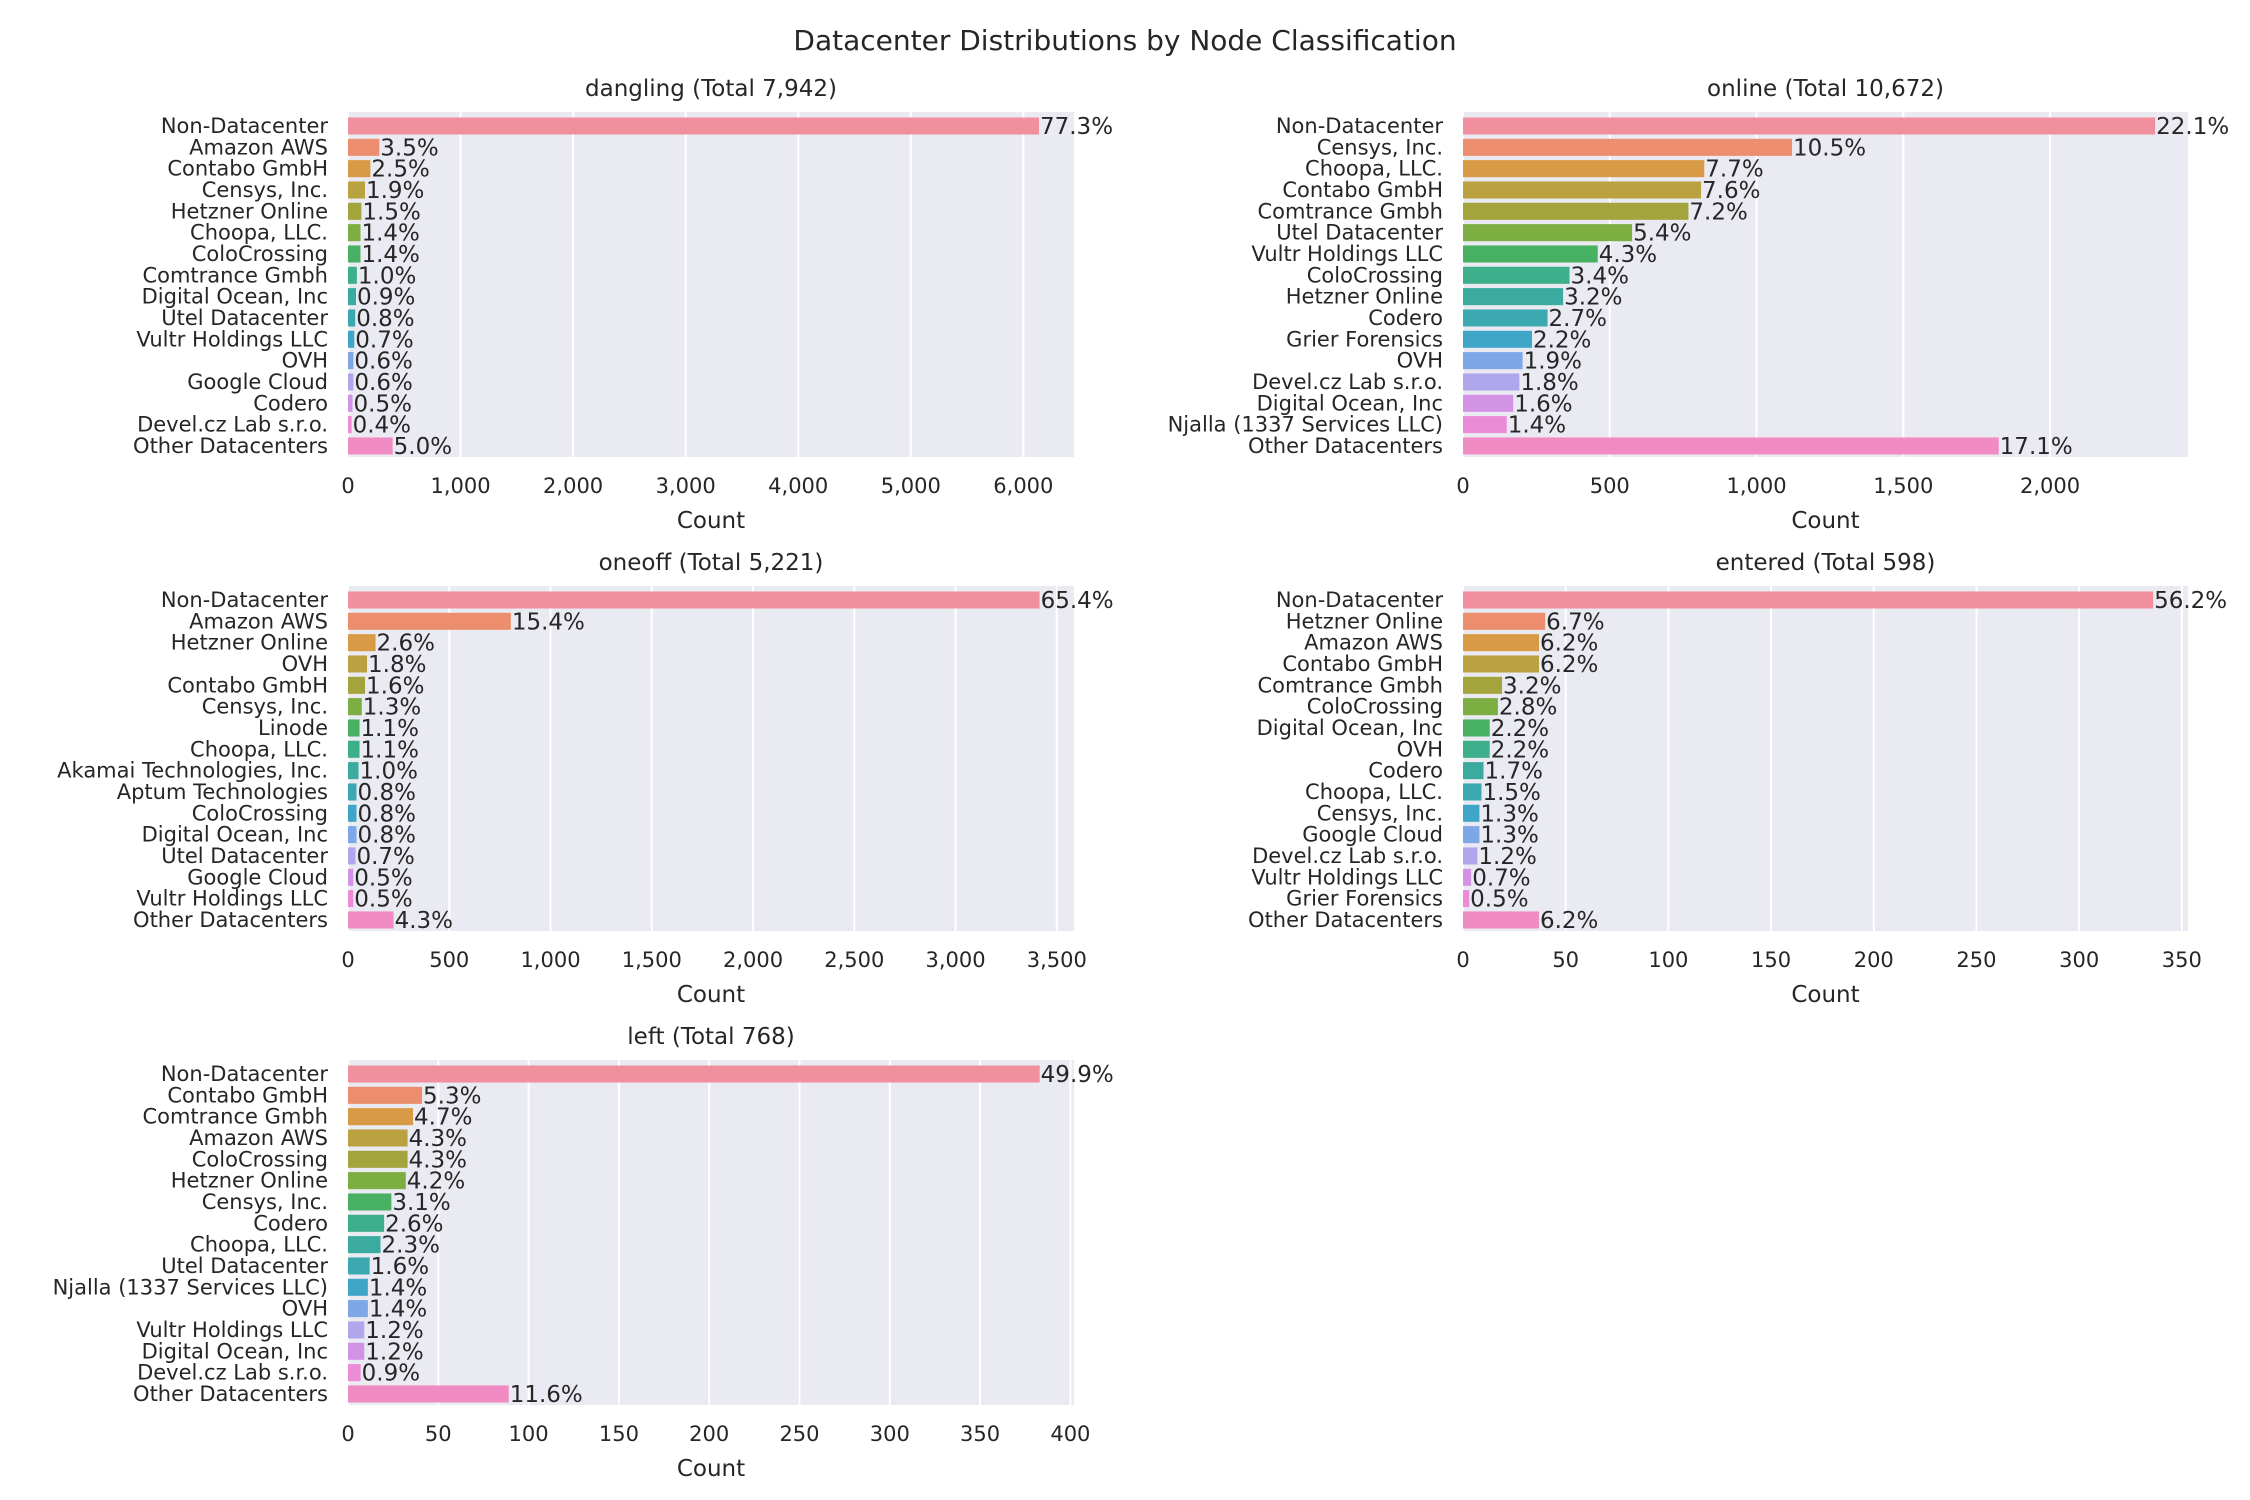 The image size is (2250, 1500). What do you see at coordinates (1070, 1434) in the screenshot?
I see `x-tick-label: 400` at bounding box center [1070, 1434].